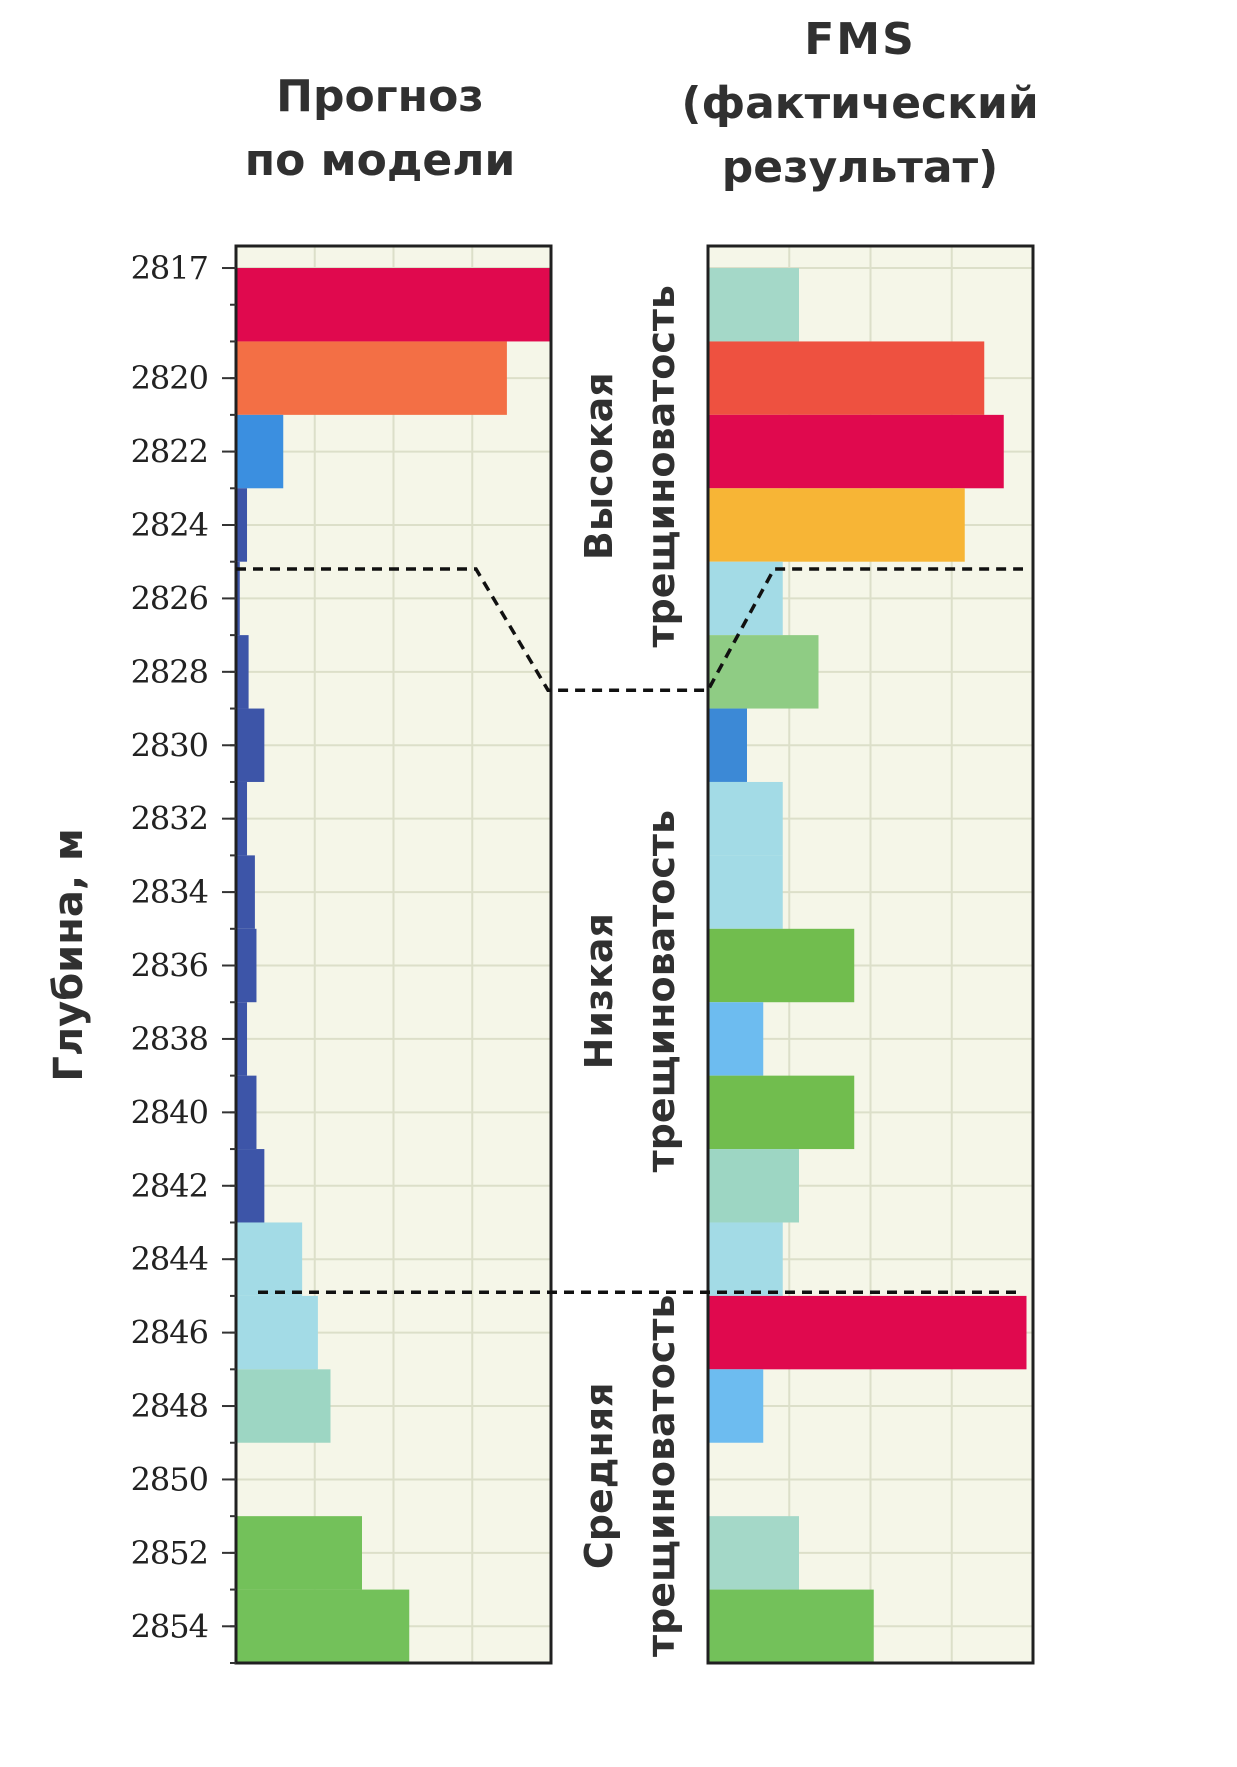  What do you see at coordinates (169, 268) in the screenshot?
I see `depth-tick-label: 2817` at bounding box center [169, 268].